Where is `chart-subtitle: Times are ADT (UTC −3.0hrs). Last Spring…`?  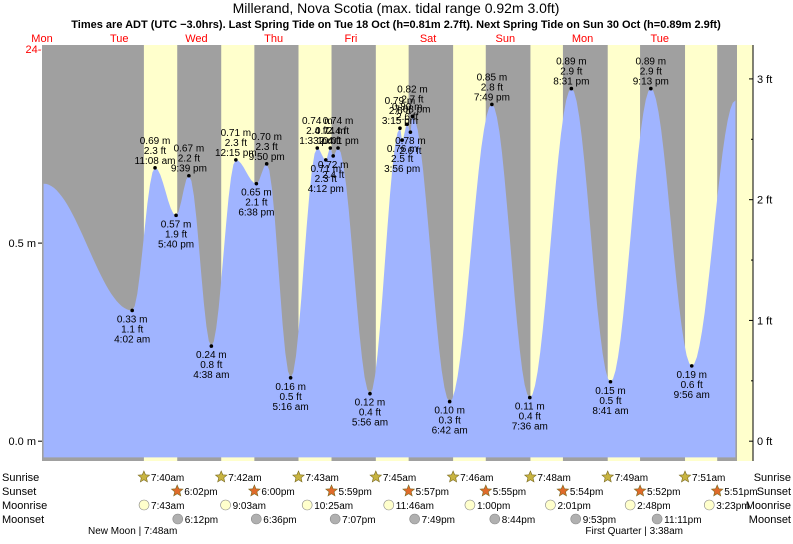
chart-subtitle: Times are ADT (UTC −3.0hrs). Last Spring… is located at coordinates (396, 25).